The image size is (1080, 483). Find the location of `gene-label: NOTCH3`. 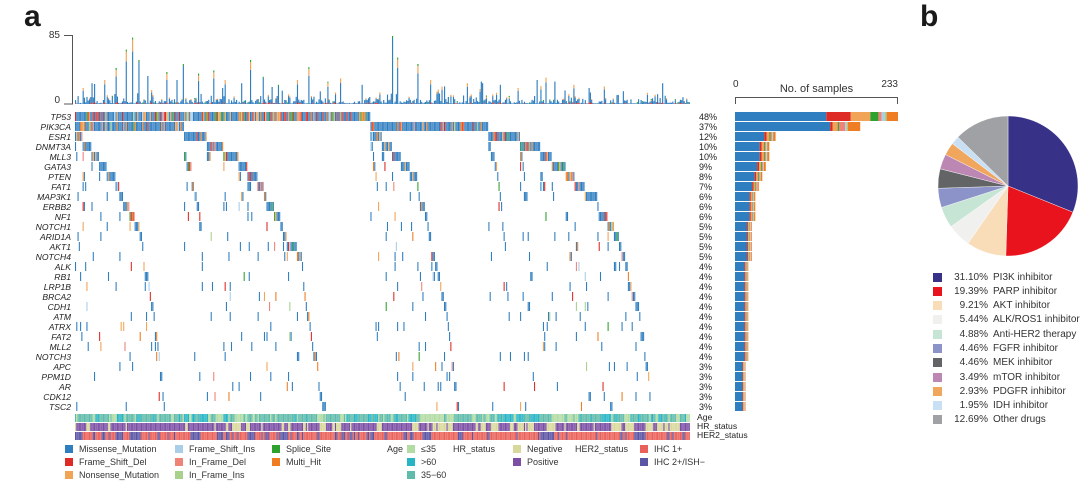

gene-label: NOTCH3 is located at coordinates (53, 357).